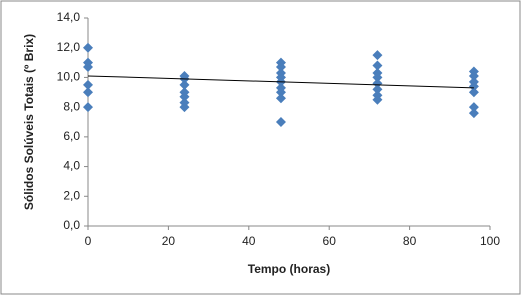 The width and height of the screenshot is (522, 296). What do you see at coordinates (169, 241) in the screenshot?
I see `x-tick-label: 20` at bounding box center [169, 241].